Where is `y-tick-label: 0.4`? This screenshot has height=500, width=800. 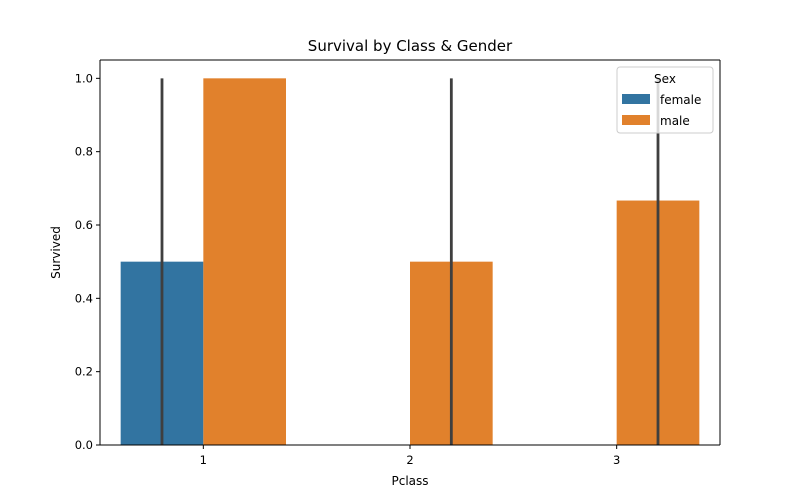 y-tick-label: 0.4 is located at coordinates (84, 298).